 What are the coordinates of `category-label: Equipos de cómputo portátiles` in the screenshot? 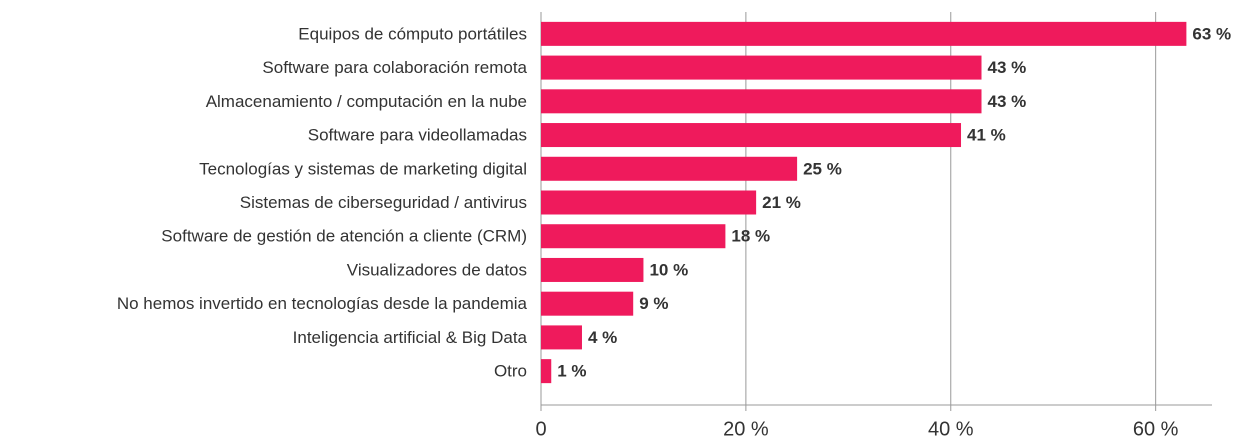 It's located at (412, 33).